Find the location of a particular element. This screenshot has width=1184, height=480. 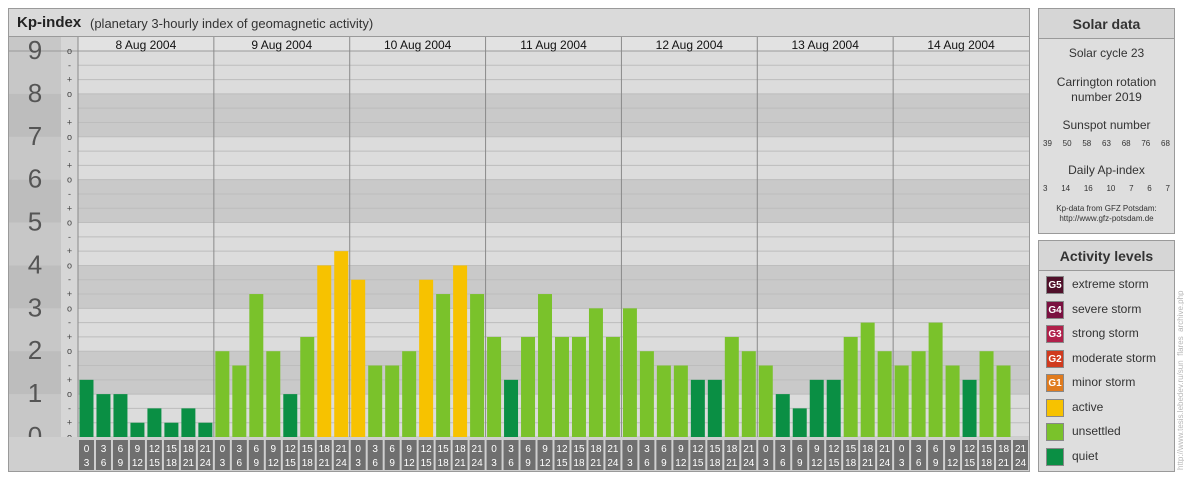

legend-item: G2 moderate storm is located at coordinates (1109, 359).